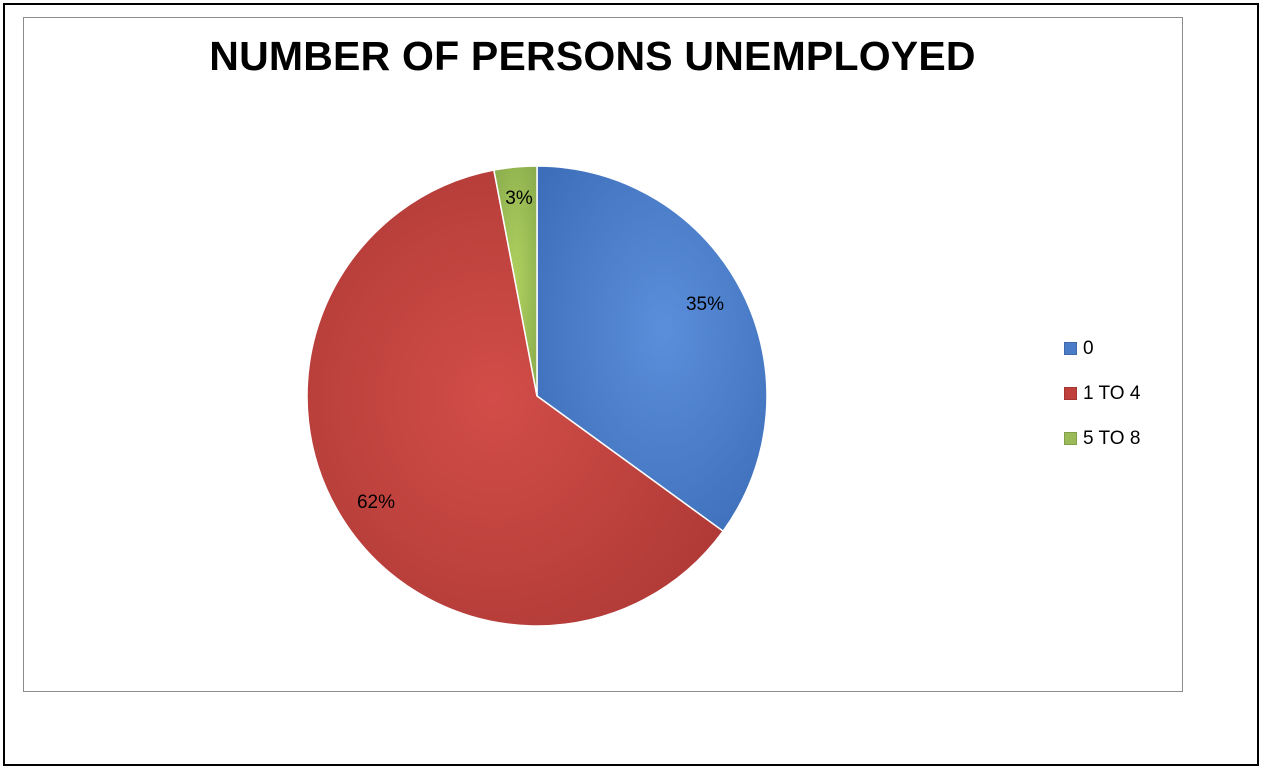 The image size is (1265, 772). I want to click on legend-item-0: 0, so click(1124, 348).